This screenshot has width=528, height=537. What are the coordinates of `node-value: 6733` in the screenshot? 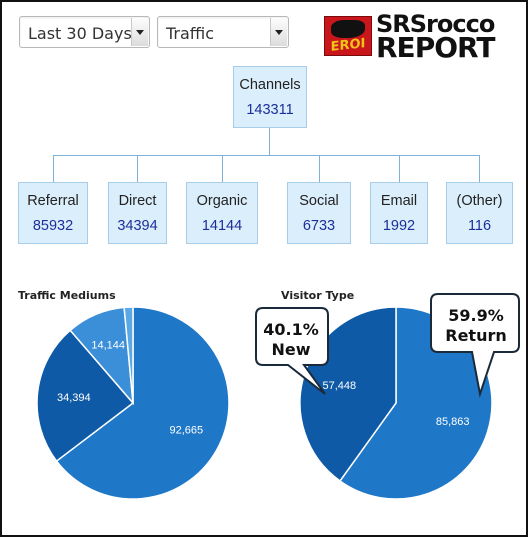 It's located at (319, 226).